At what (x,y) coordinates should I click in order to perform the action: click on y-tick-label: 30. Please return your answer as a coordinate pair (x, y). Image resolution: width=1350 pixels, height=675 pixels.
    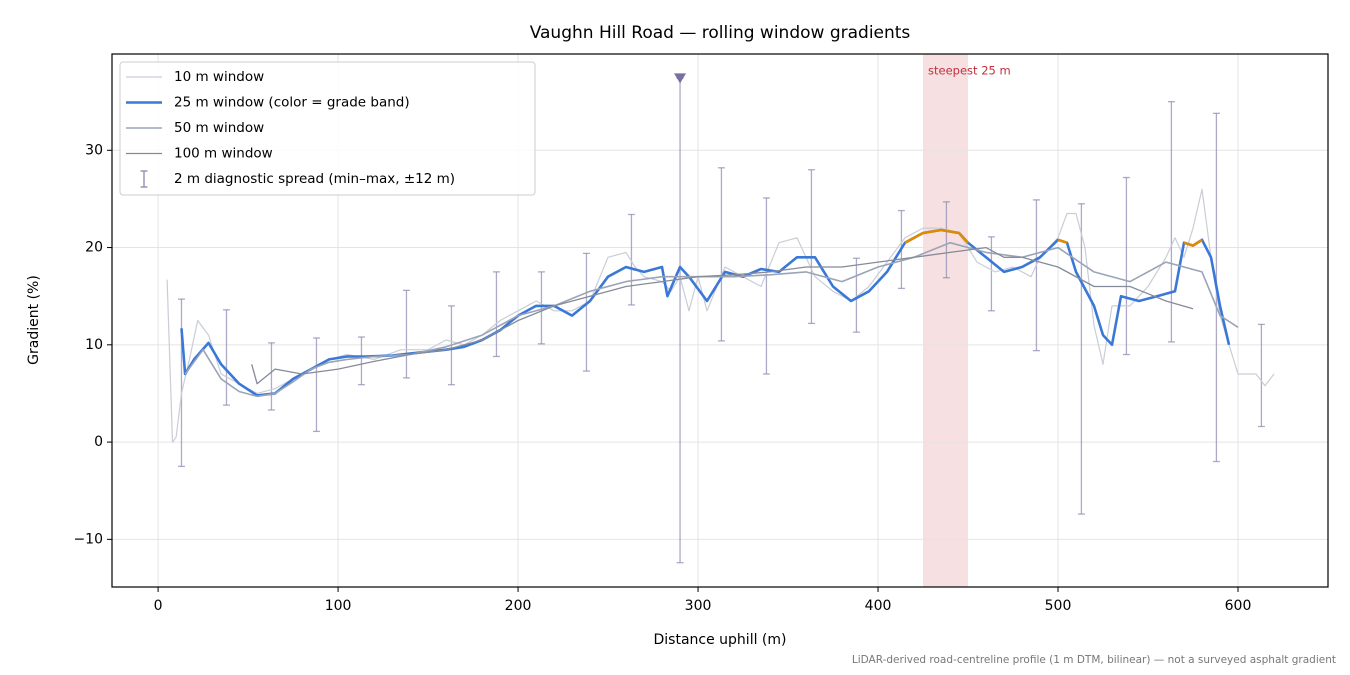
    Looking at the image, I should click on (94, 150).